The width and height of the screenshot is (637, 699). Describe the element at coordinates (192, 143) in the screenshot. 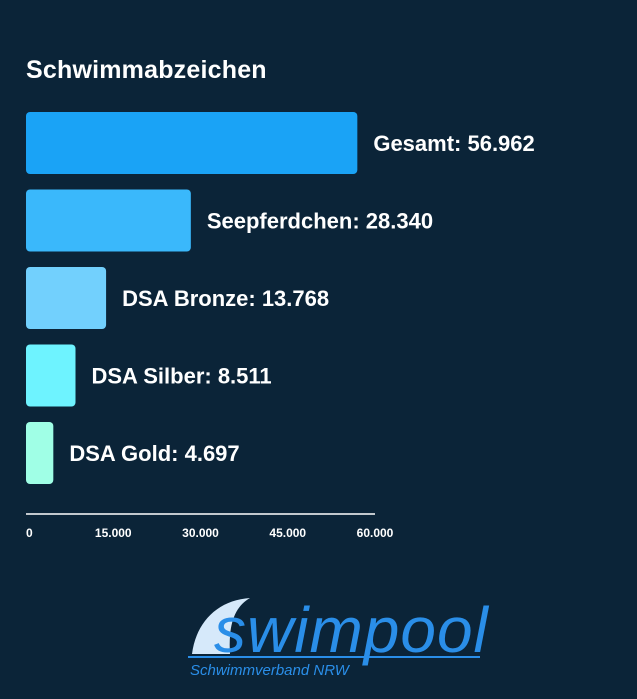

I see `bar-gesamt` at that location.